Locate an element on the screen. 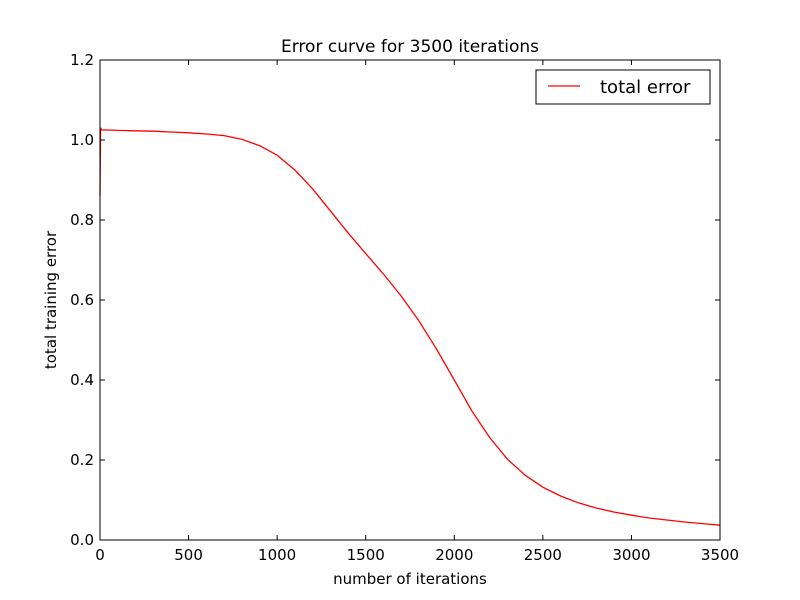  legend-box is located at coordinates (623, 87).